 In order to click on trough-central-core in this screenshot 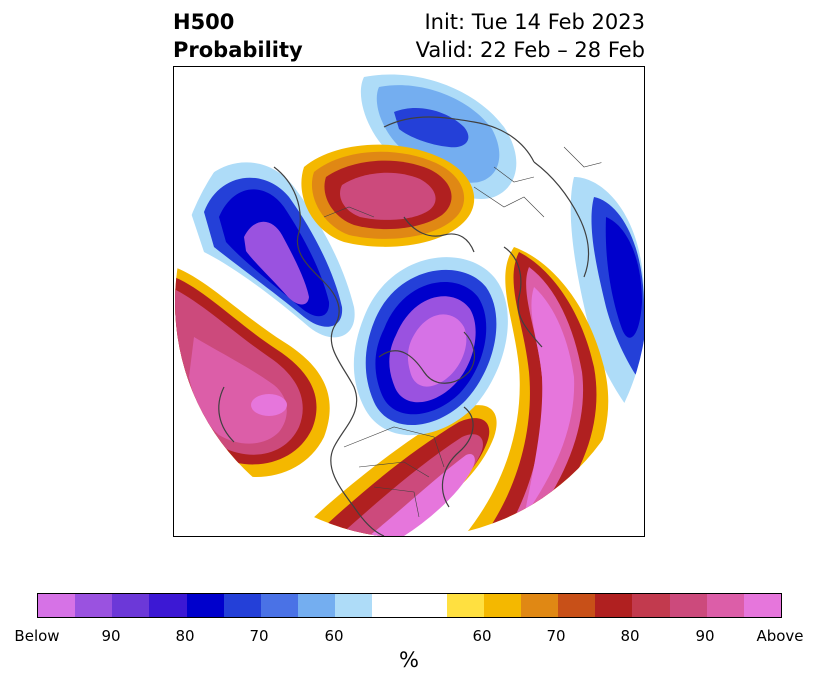, I will do `click(437, 350)`.